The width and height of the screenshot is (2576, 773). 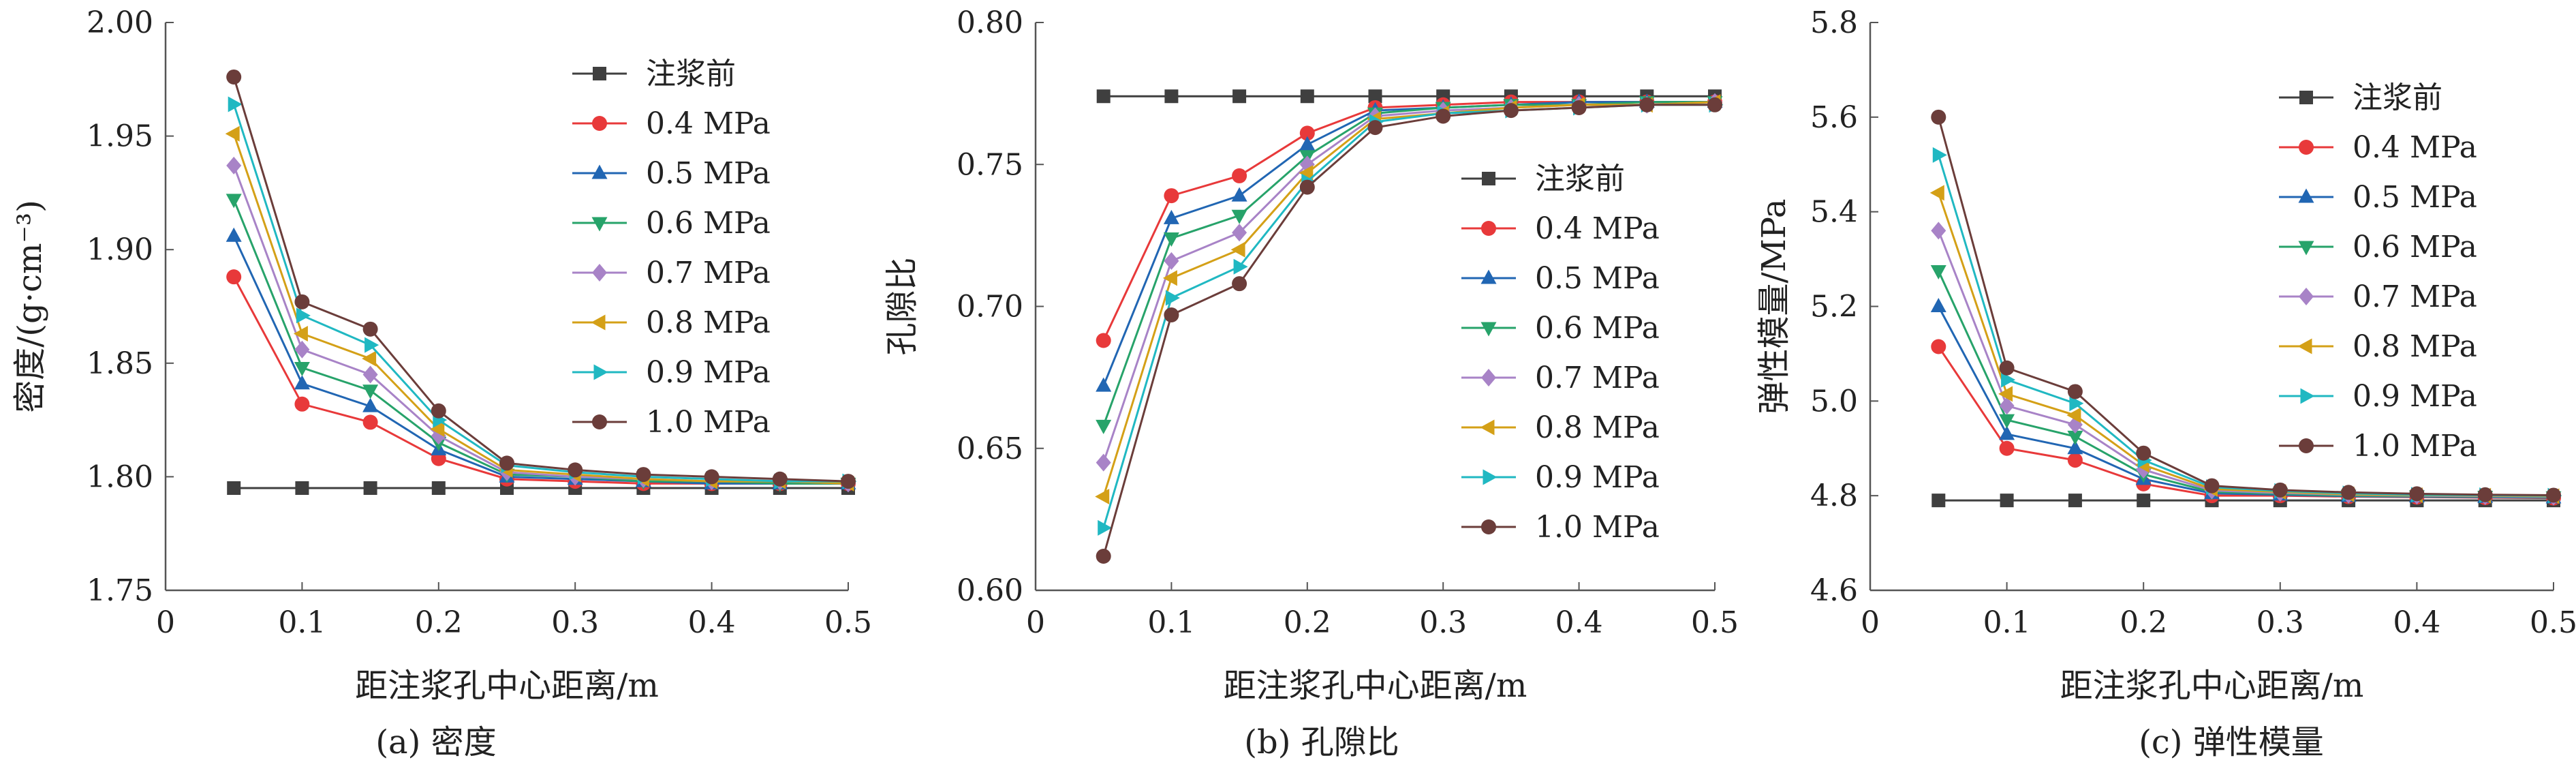 I want to click on x-tick-label: 0.4, so click(x=2416, y=622).